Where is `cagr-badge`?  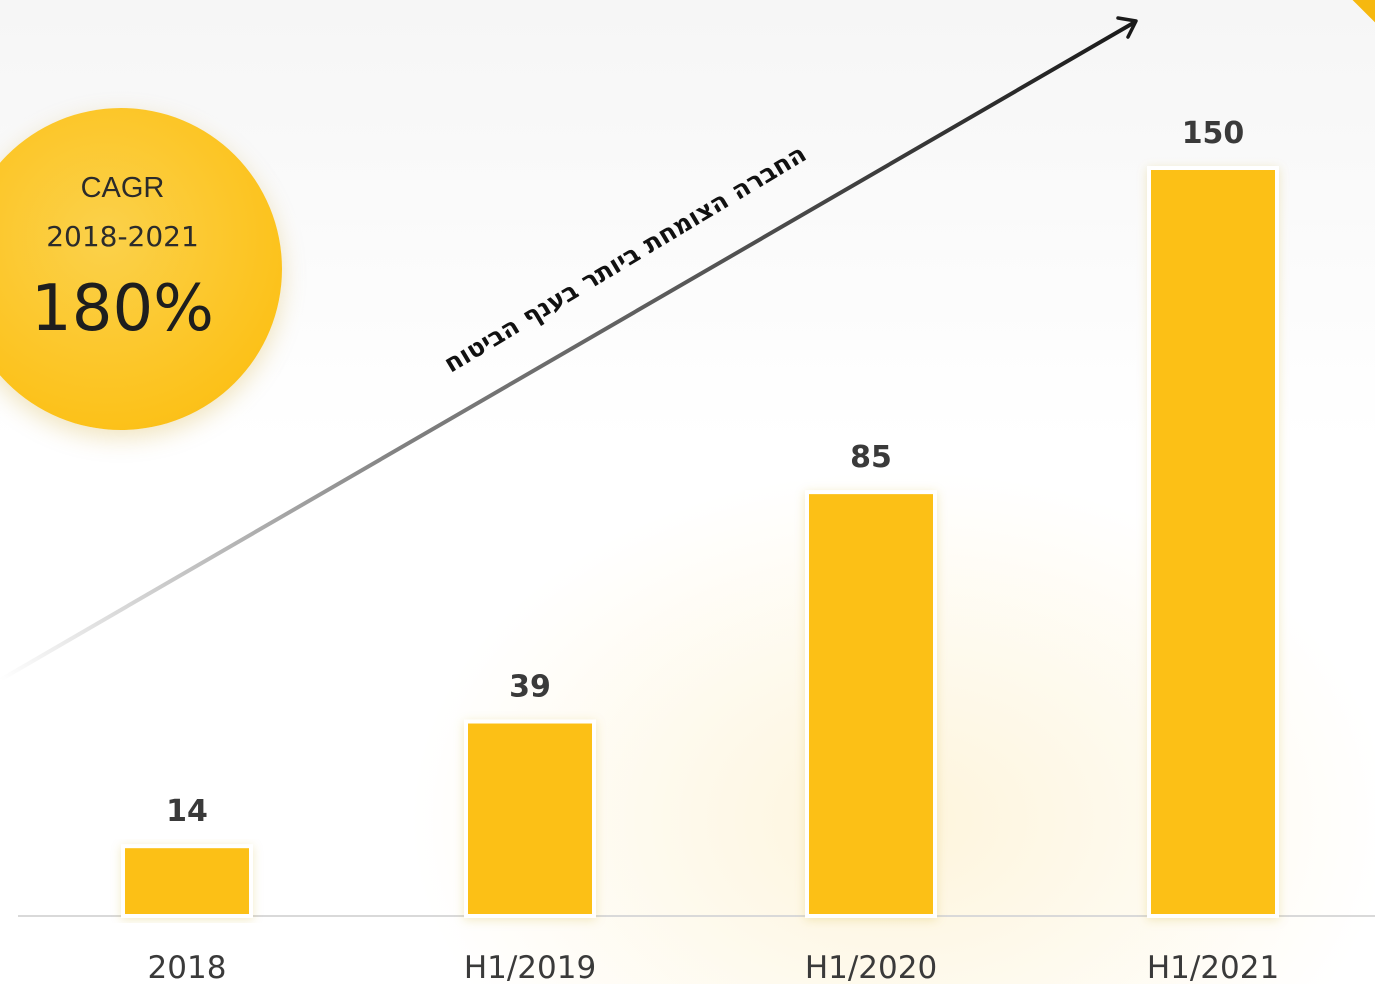 cagr-badge is located at coordinates (141, 269).